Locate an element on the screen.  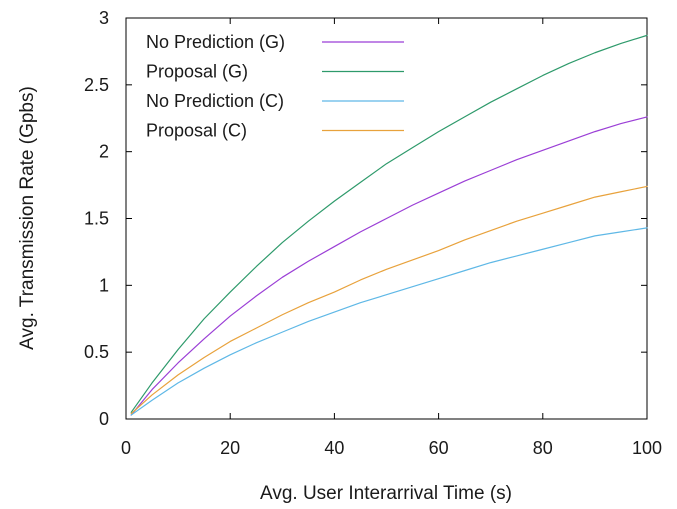
legend-label-no-prediction-g: No Prediction (G) is located at coordinates (215, 42).